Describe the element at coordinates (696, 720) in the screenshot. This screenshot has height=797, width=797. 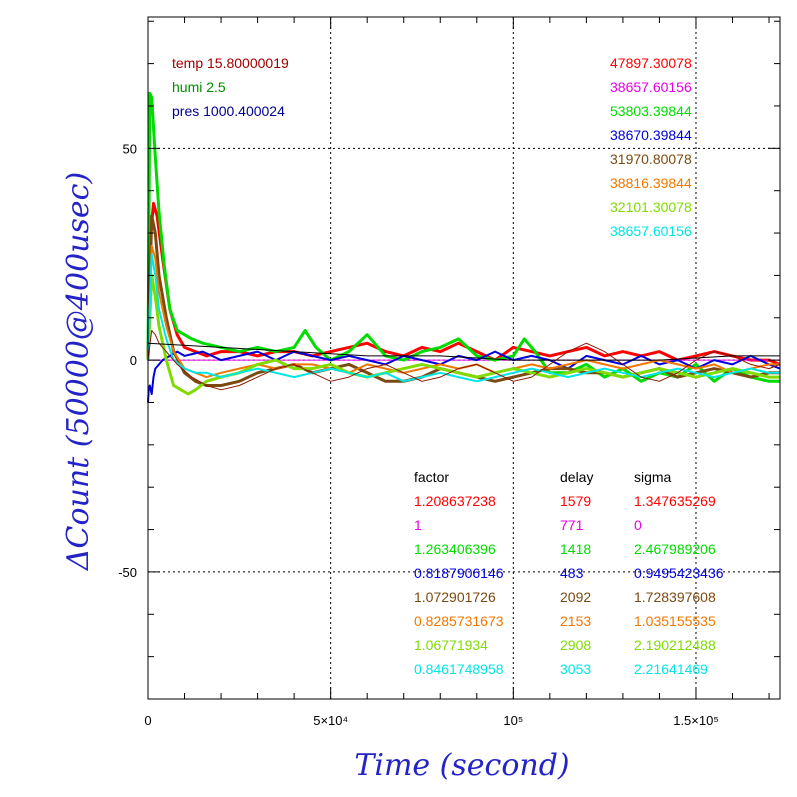
I see `x-tick-label: 1.5×10⁵` at that location.